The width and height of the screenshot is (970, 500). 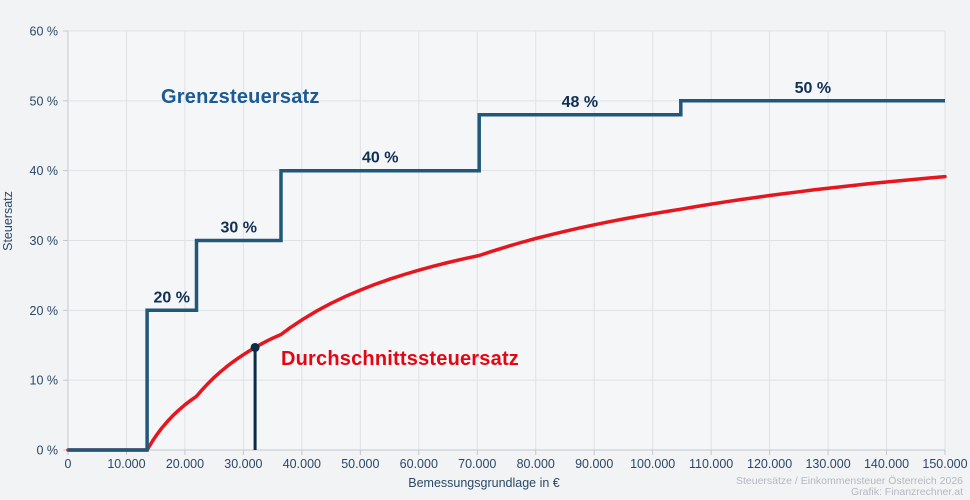 What do you see at coordinates (906, 492) in the screenshot?
I see `source-caption-line2: Grafik: Finanzrechner.at` at bounding box center [906, 492].